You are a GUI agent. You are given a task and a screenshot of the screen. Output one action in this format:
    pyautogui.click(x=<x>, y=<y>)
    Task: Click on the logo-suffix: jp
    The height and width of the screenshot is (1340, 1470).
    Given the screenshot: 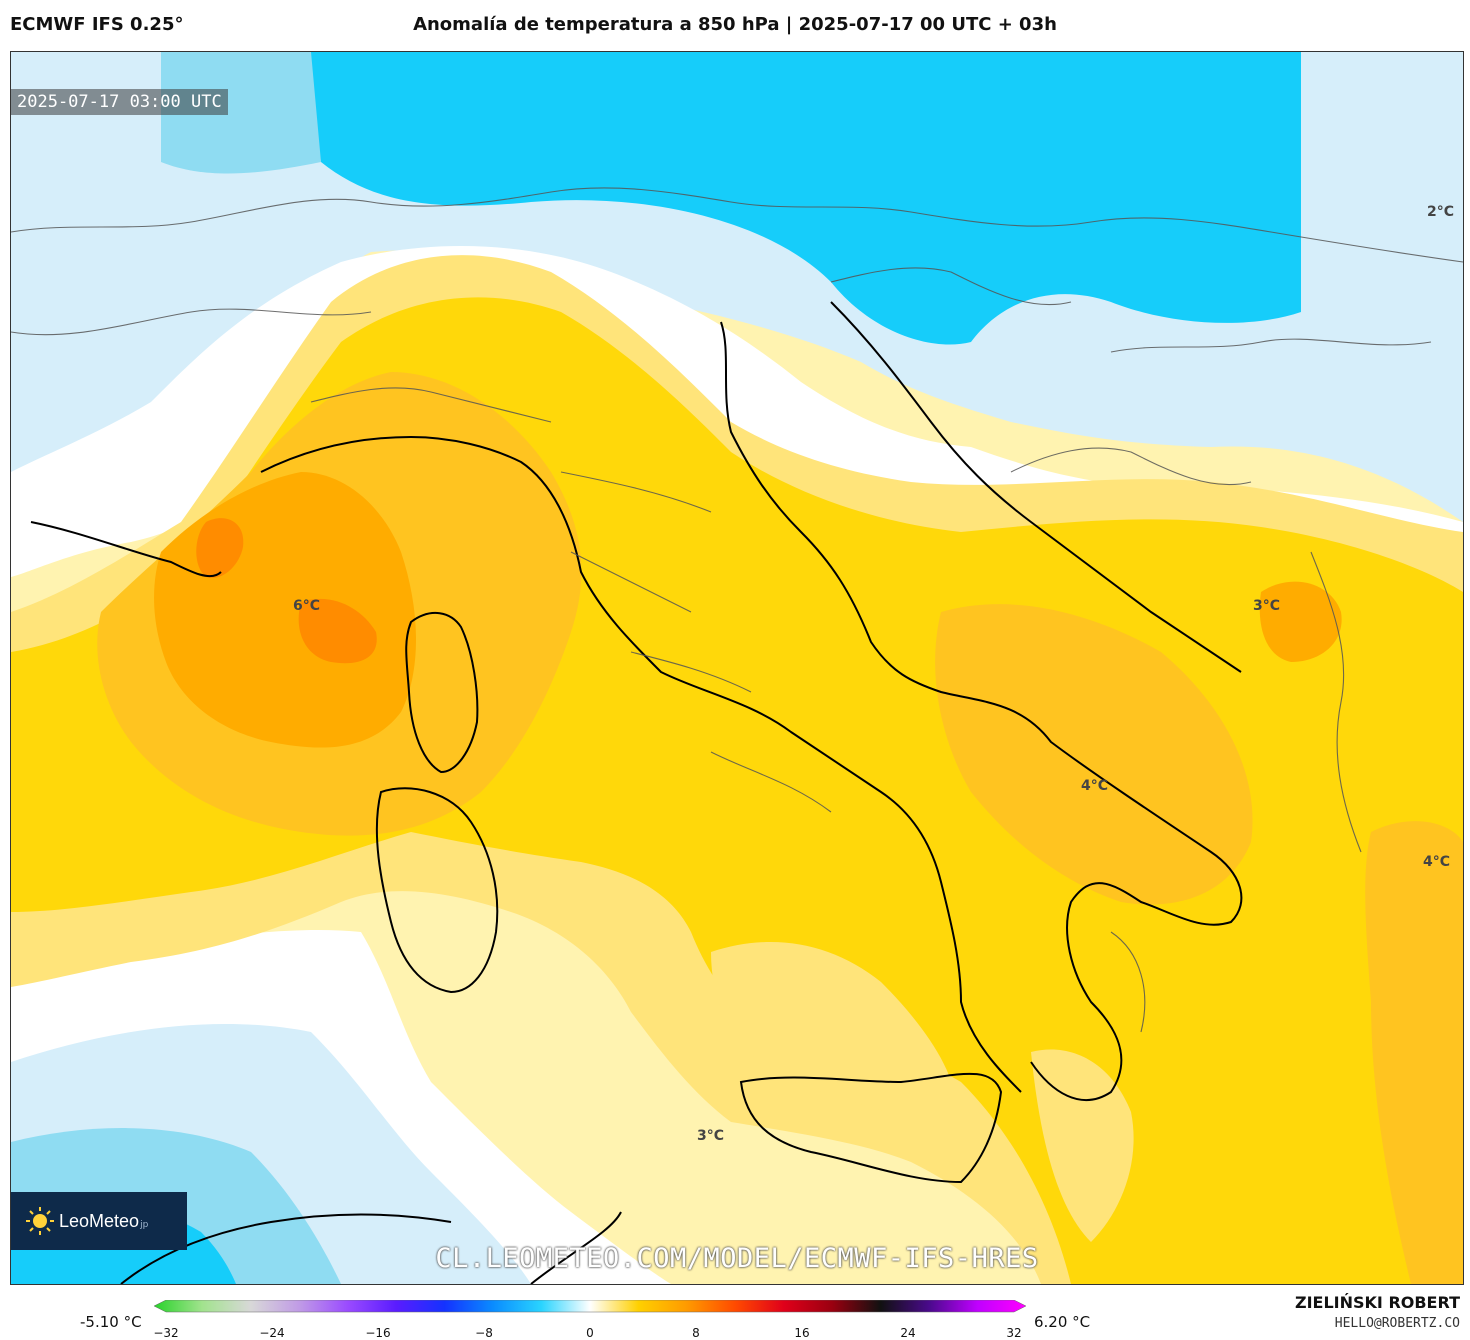 What is the action you would take?
    pyautogui.click(x=144, y=1225)
    